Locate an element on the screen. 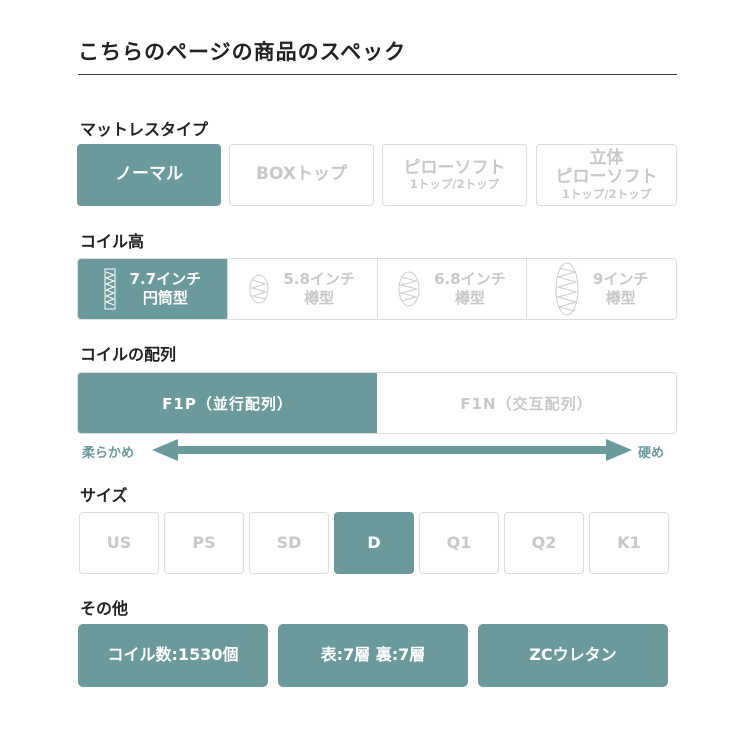  option-normal: ノーマル is located at coordinates (149, 175).